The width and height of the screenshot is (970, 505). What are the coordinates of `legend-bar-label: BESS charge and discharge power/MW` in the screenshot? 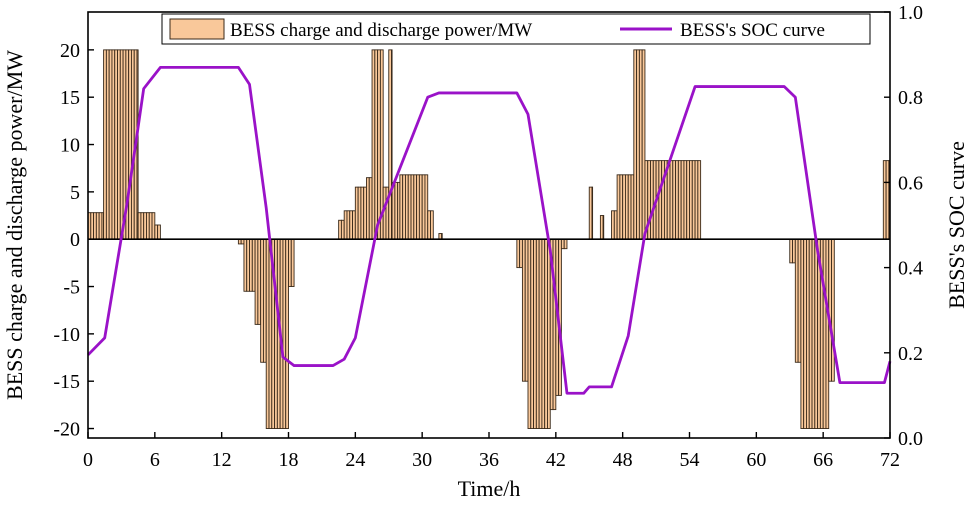 It's located at (381, 30).